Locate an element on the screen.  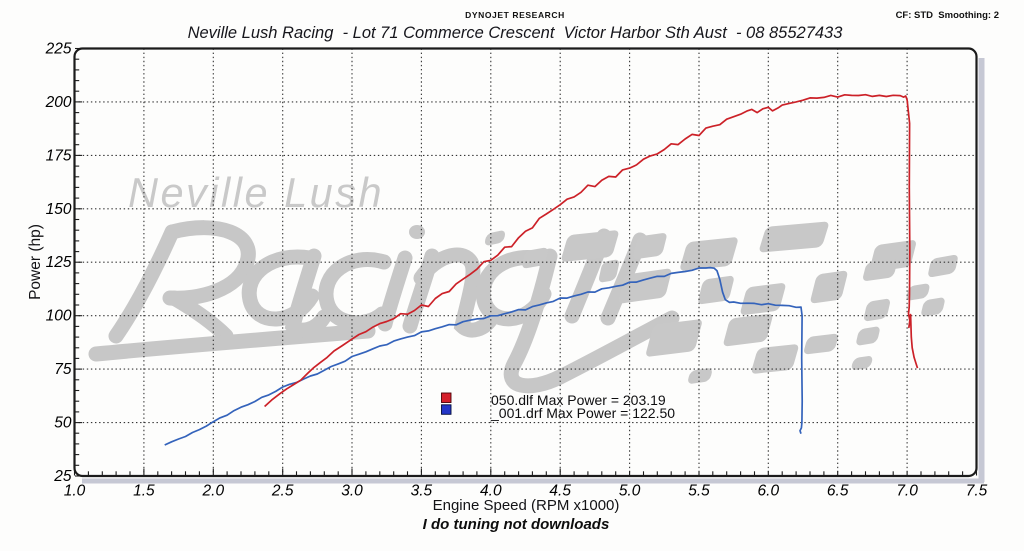
svg-text: 2.0 is located at coordinates (213, 491).